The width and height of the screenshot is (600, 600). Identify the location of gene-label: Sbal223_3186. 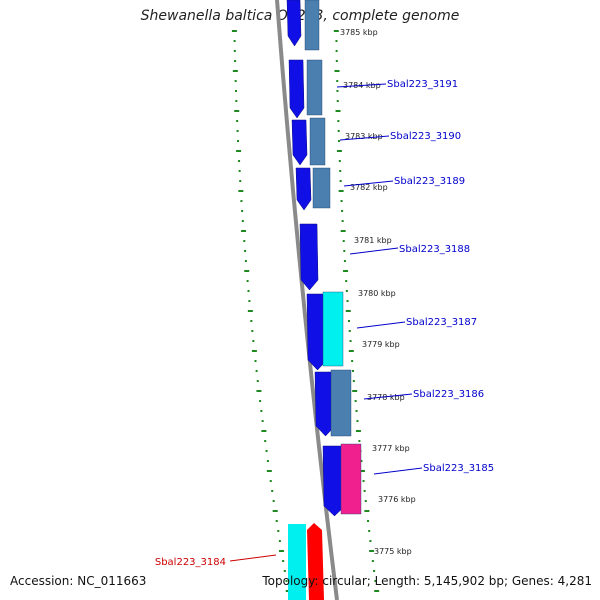
(448, 394).